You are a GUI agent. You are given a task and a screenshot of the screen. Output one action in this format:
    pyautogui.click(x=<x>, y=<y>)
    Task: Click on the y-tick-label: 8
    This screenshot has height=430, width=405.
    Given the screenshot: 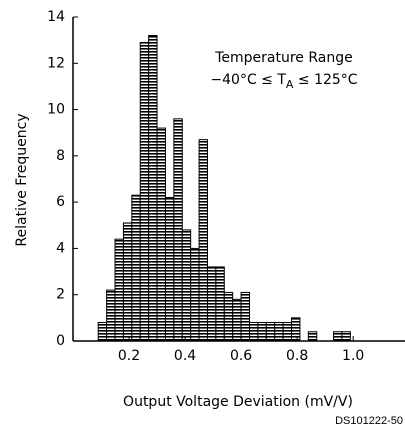 What is the action you would take?
    pyautogui.click(x=60, y=156)
    